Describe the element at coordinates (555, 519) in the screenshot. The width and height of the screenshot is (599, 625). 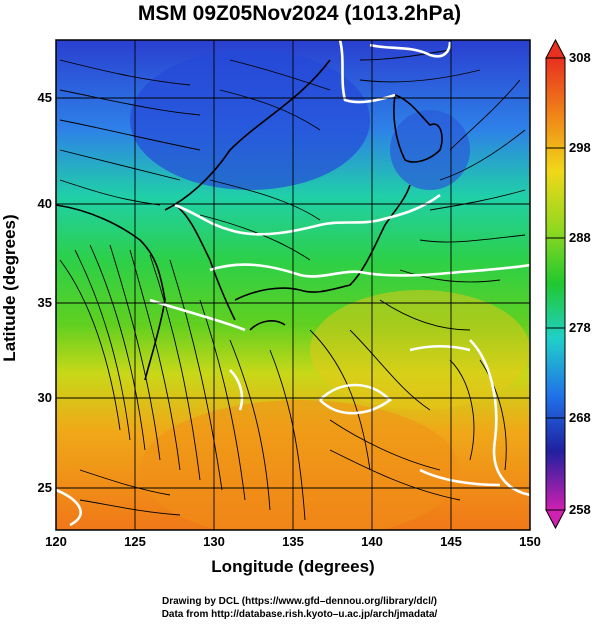
I see `colorbar-min-arrow` at that location.